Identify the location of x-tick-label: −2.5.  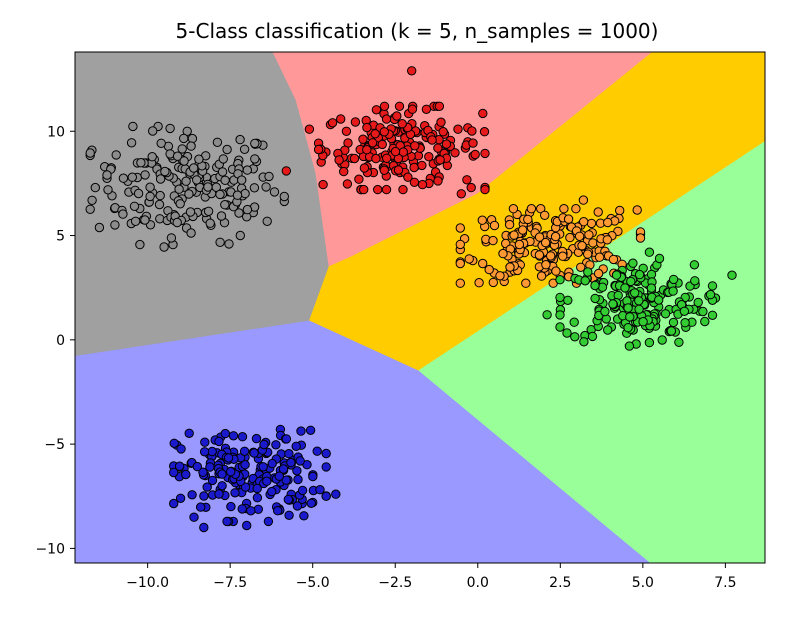
(395, 583).